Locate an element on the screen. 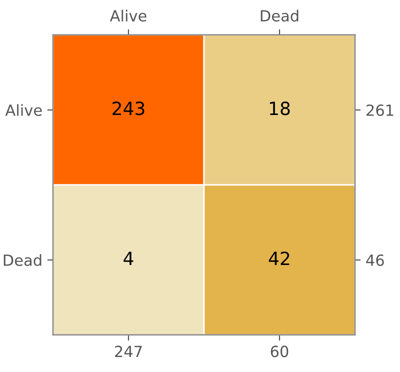  data-label: 243 is located at coordinates (128, 109).